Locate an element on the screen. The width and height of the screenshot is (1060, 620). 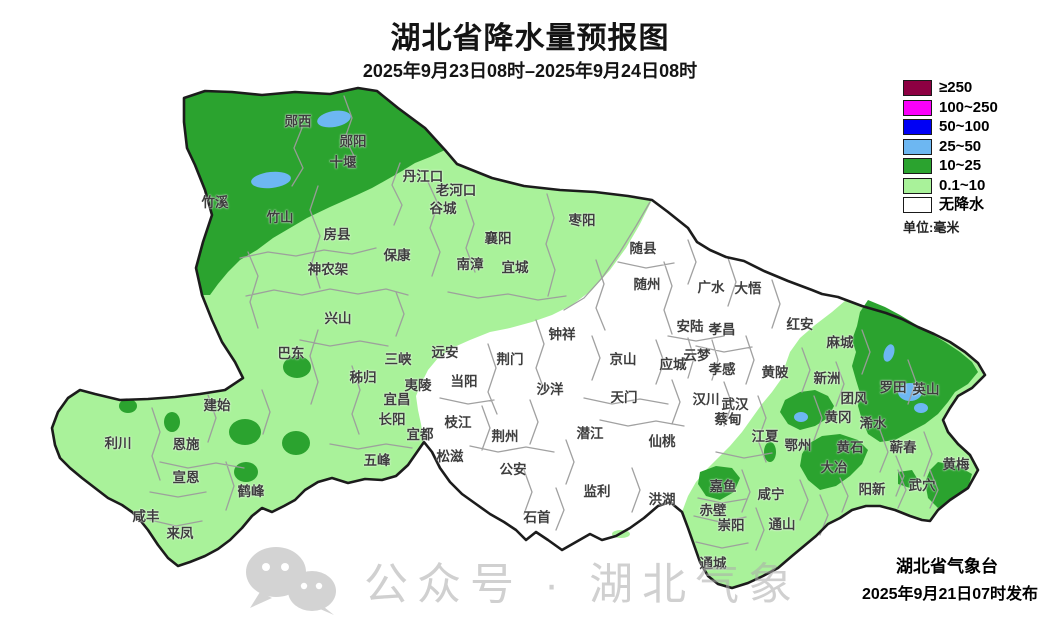
legend-row: 10~25 is located at coordinates (950, 166).